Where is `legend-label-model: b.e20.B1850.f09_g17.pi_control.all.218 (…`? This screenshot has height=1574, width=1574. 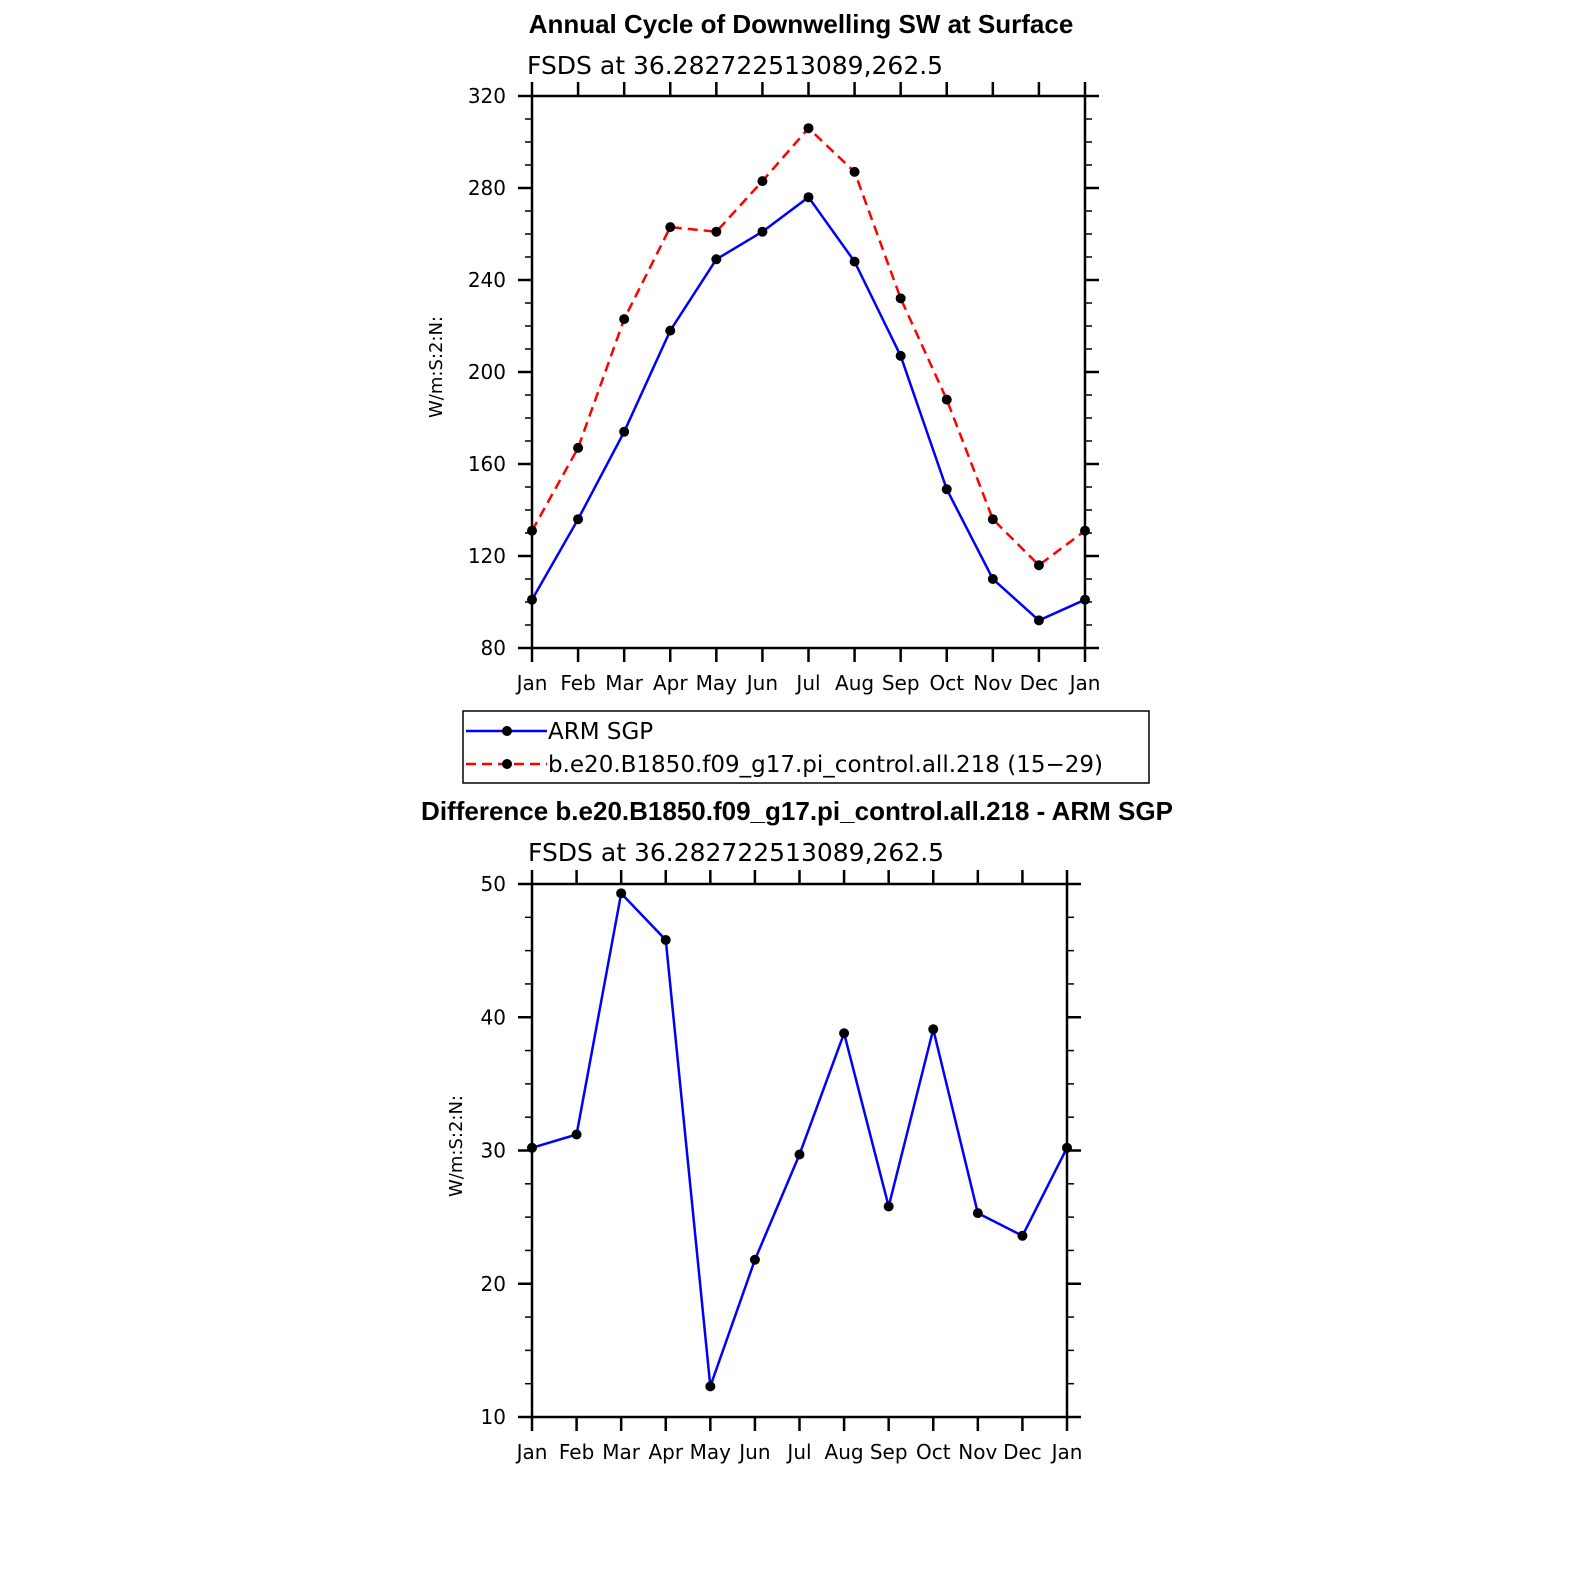 legend-label-model: b.e20.B1850.f09_g17.pi_control.all.218 (… is located at coordinates (825, 765).